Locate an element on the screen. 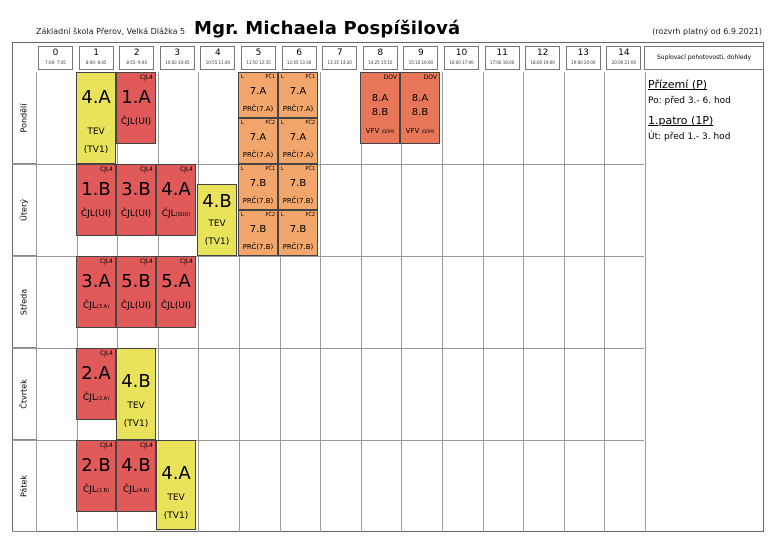 The height and width of the screenshot is (542, 768). lesson-tue-2: CJL4 3.B ČJL(UI) is located at coordinates (136, 200).